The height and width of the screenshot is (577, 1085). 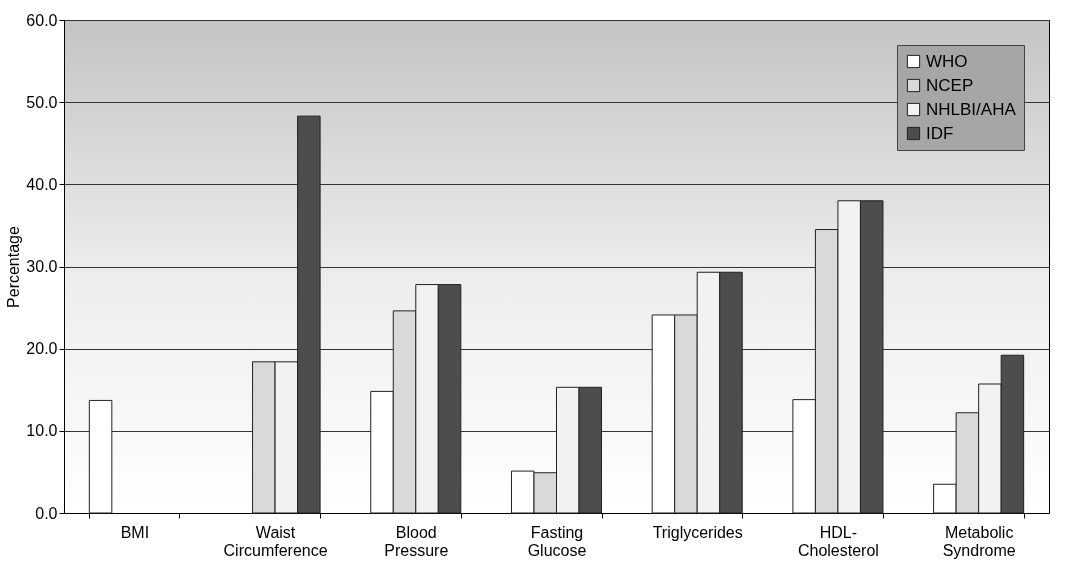 What do you see at coordinates (275, 541) in the screenshot?
I see `x-tick-label: Waist Circumference` at bounding box center [275, 541].